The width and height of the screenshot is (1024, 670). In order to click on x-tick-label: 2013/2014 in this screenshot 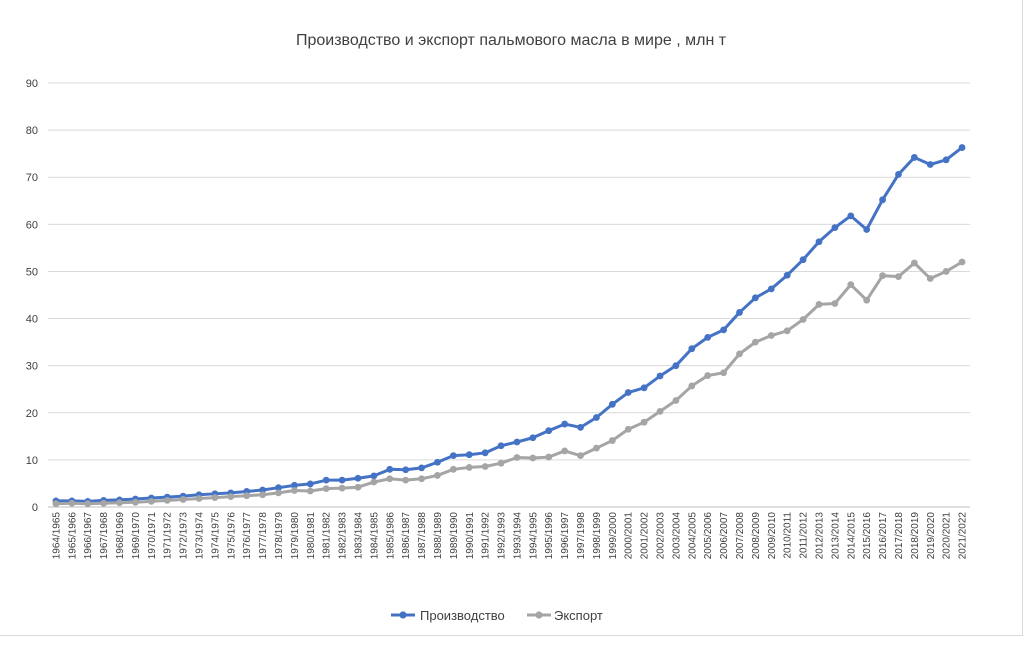, I will do `click(835, 536)`.